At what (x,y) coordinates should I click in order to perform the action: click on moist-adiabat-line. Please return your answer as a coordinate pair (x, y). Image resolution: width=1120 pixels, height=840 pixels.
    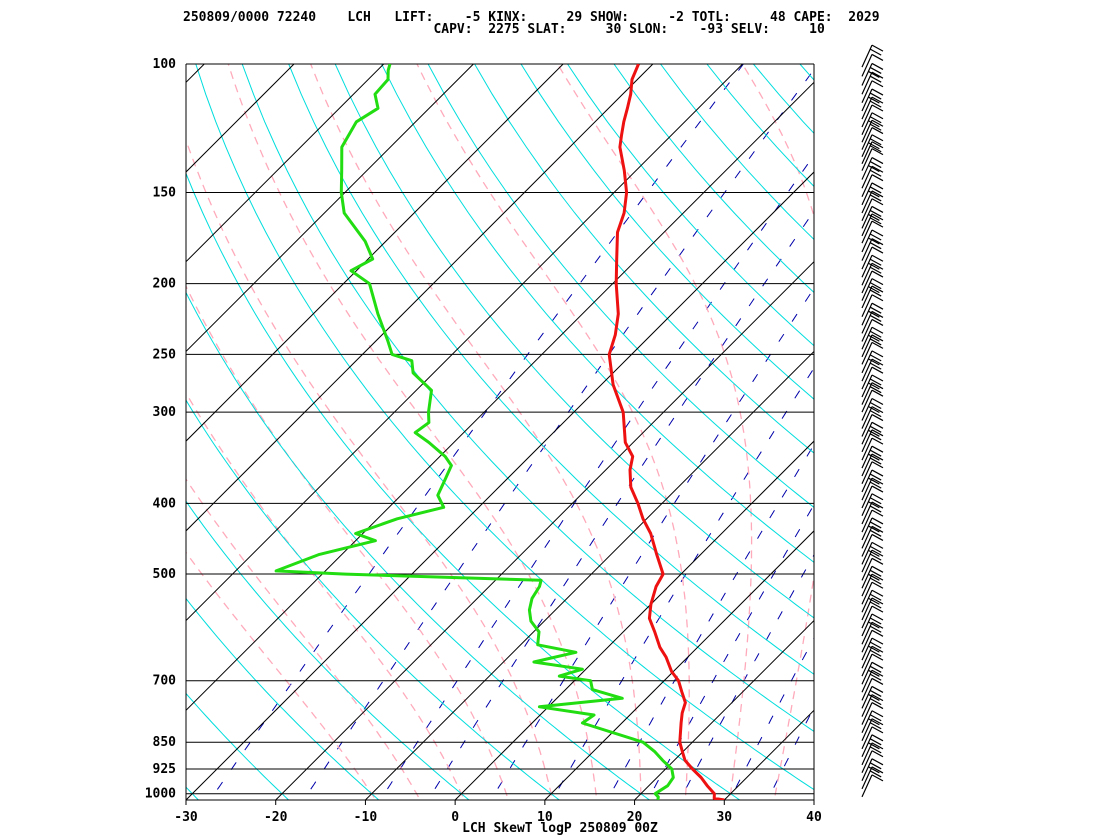
    Looking at the image, I should click on (326, 595).